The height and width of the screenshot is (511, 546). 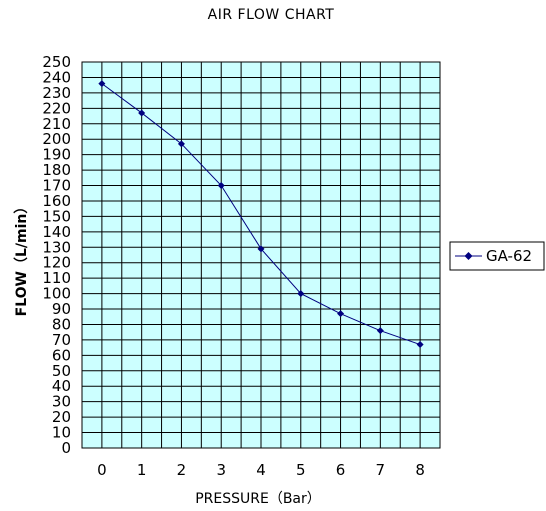 I want to click on x-tick-label: 1, so click(x=142, y=470).